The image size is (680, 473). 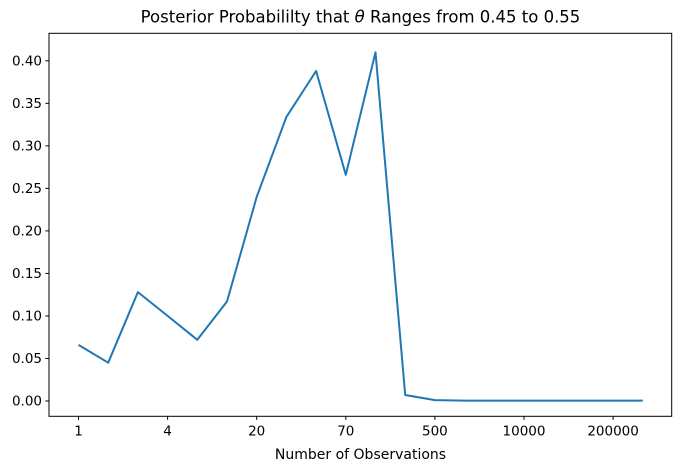 I want to click on y-axis-ticks: 0.00 0.05 0.10 0.15 0.20 0.25 0.30 0.35 0.40, so click(x=30, y=232).